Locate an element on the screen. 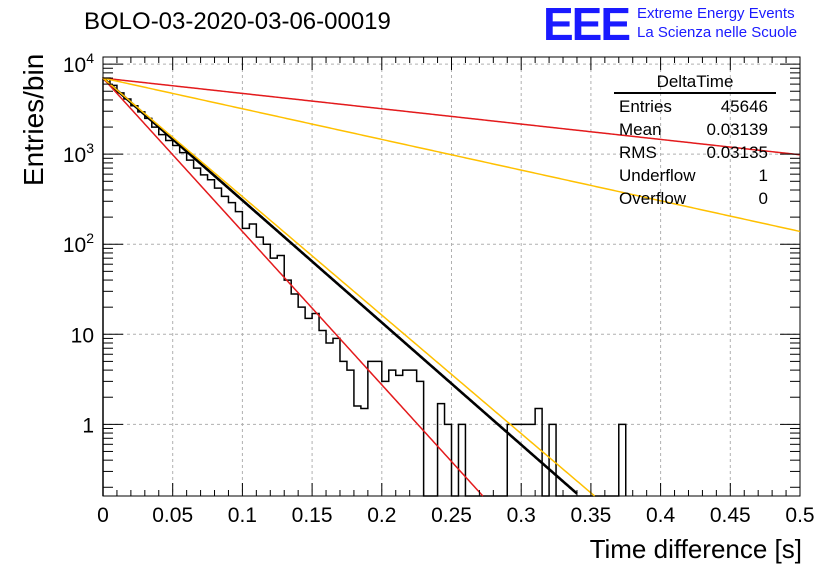  stats-label: Overflow is located at coordinates (653, 198).